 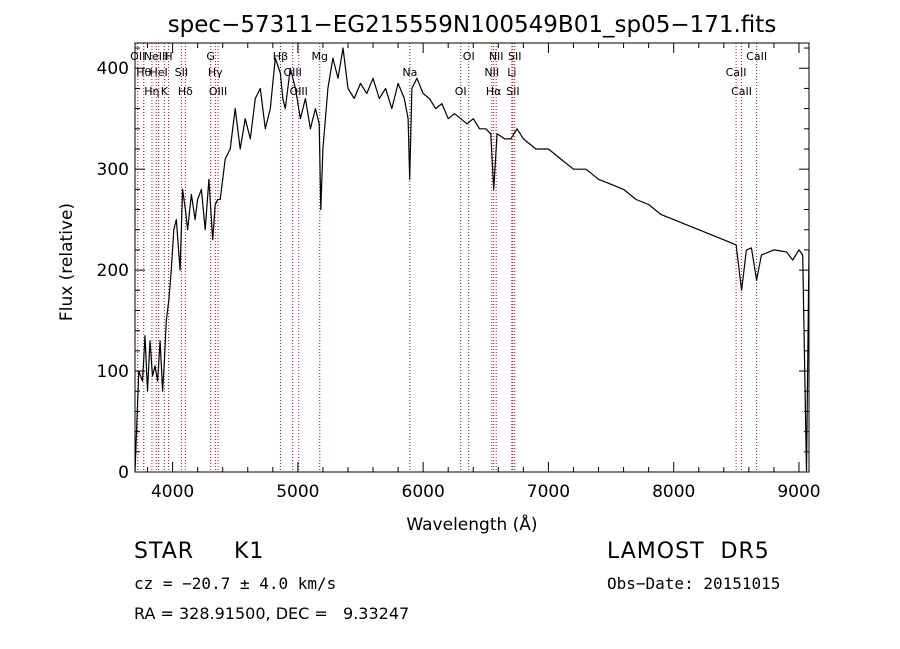 I want to click on y-tick-label: 400, so click(x=113, y=69).